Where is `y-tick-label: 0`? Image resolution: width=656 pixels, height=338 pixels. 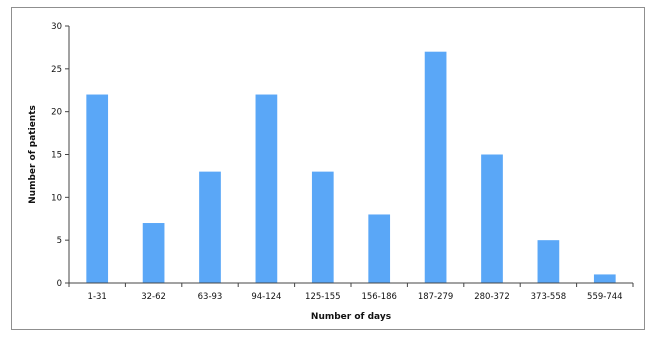
y-tick-label: 0 is located at coordinates (59, 284).